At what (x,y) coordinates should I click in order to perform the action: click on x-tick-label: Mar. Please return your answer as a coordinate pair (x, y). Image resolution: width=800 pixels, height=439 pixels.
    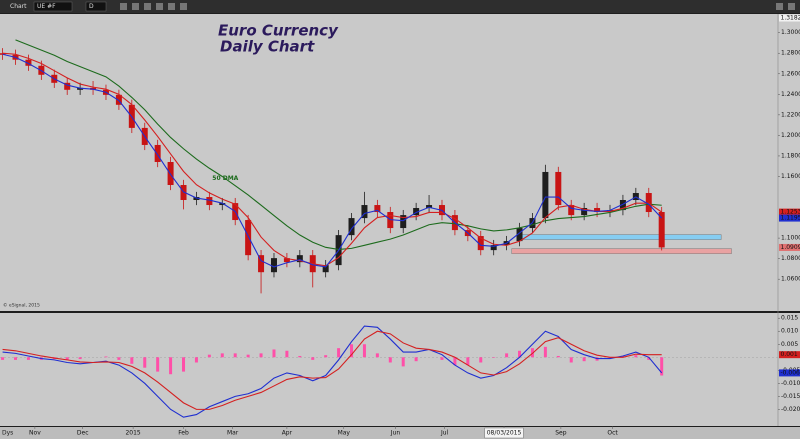
    Looking at the image, I should click on (233, 433).